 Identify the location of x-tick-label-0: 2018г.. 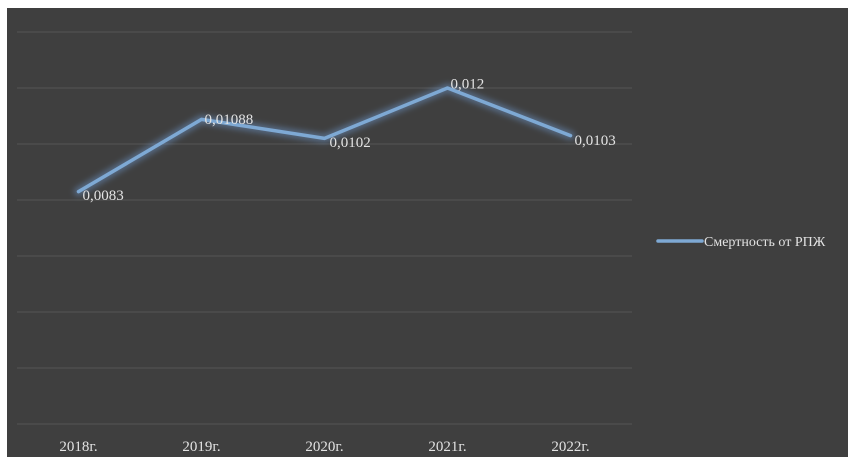
(78, 447).